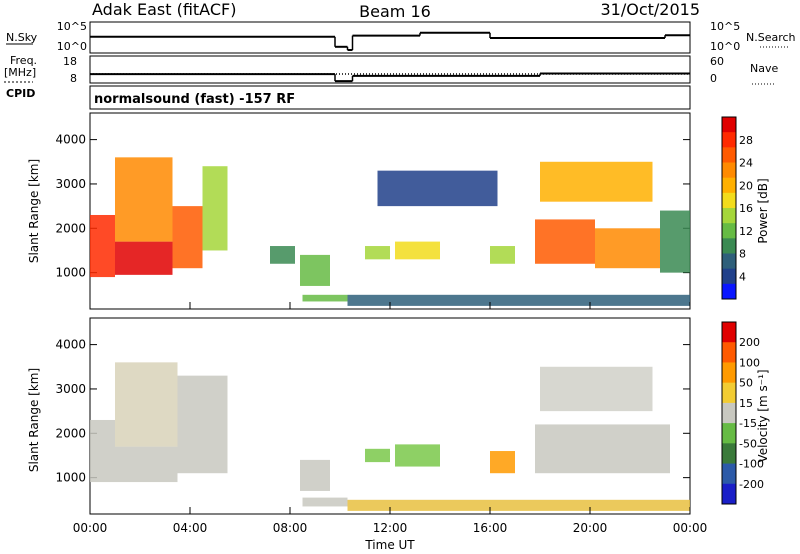 The height and width of the screenshot is (554, 800). Describe the element at coordinates (70, 61) in the screenshot. I see `freq-left-tick-top: 18` at that location.